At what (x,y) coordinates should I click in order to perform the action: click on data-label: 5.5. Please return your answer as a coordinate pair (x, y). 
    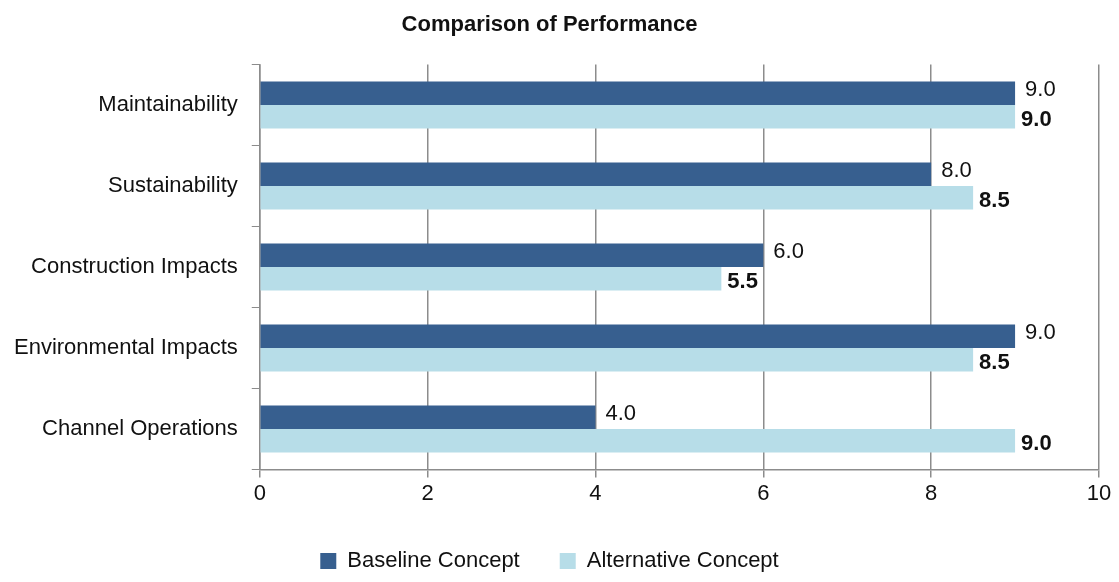
    Looking at the image, I should click on (742, 280).